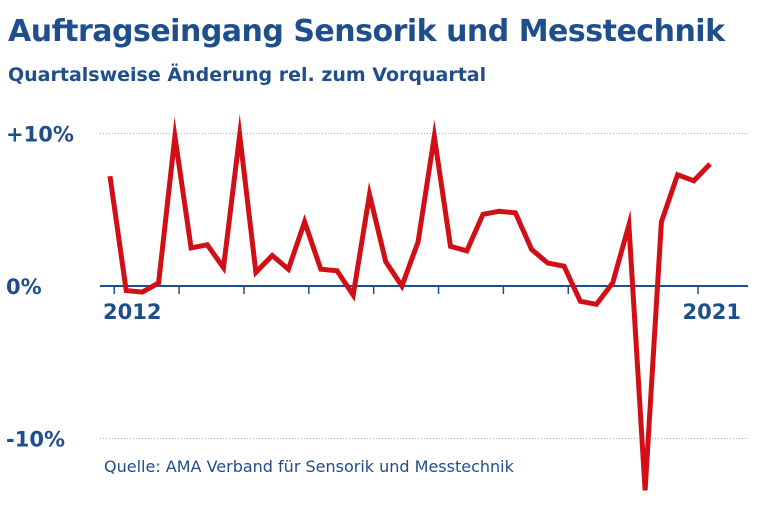 Image resolution: width=760 pixels, height=506 pixels. I want to click on chart-title: Auftragseingang Sensorik und Messtechnik, so click(366, 31).